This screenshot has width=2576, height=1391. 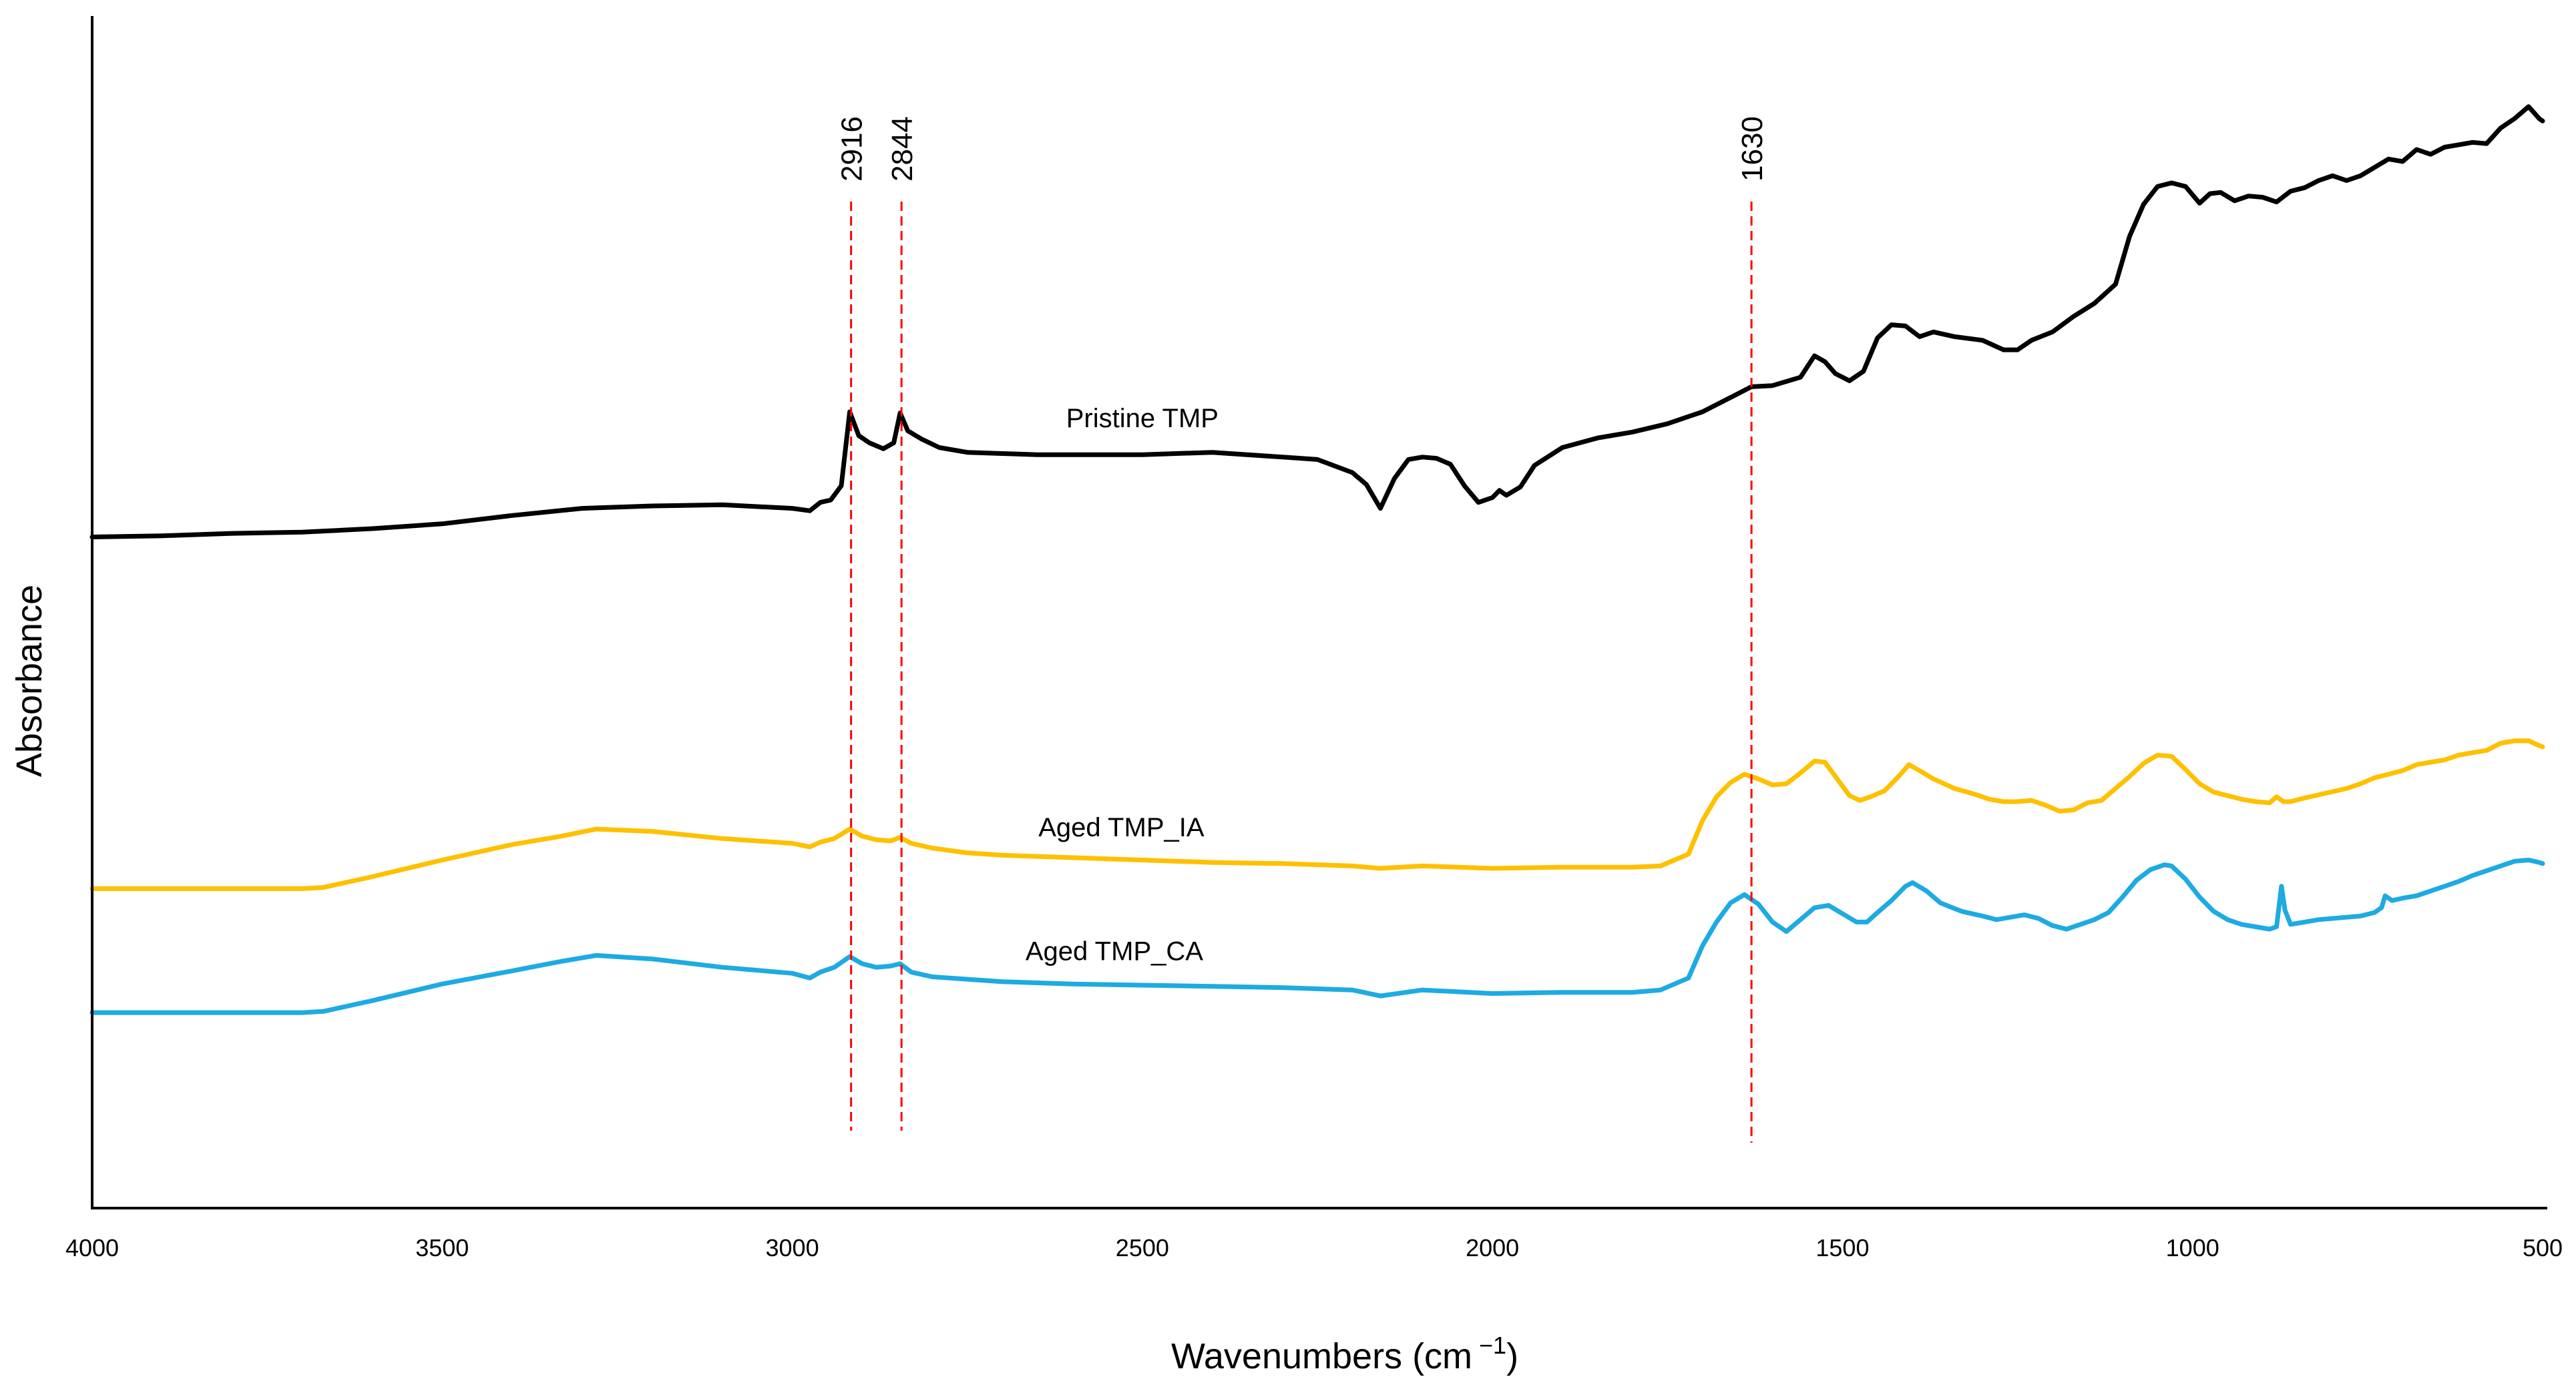 I want to click on x-tick-label-2000: 2000, so click(x=1492, y=1248).